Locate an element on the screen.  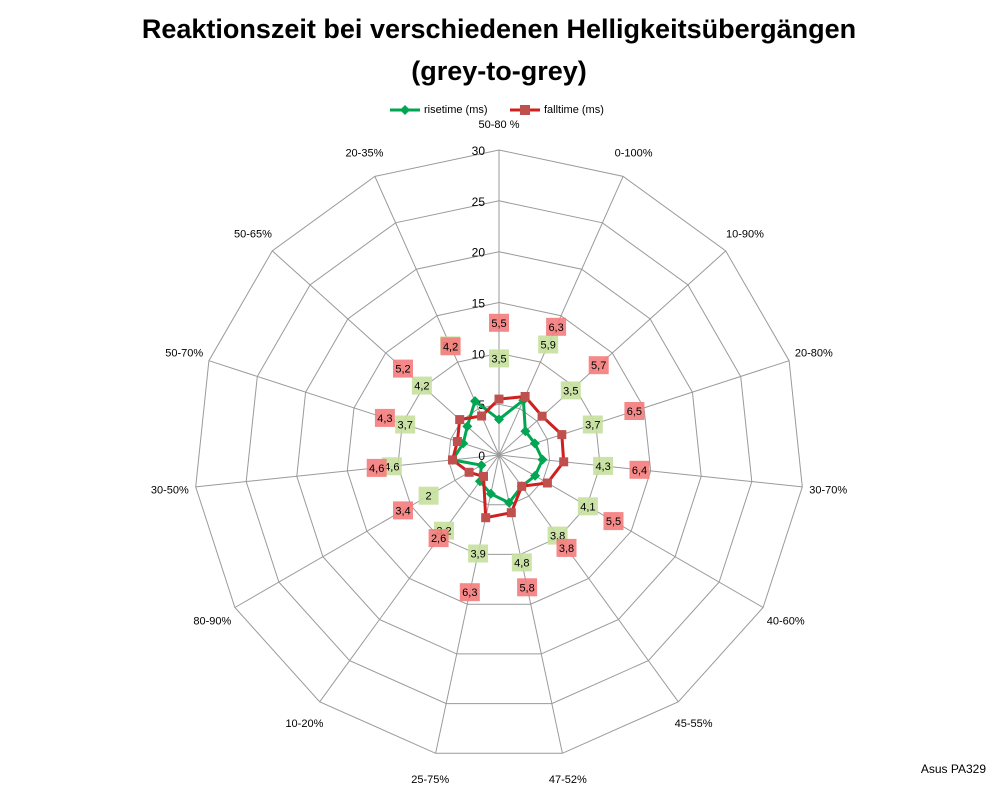
category-label: 10-20% is located at coordinates (304, 724).